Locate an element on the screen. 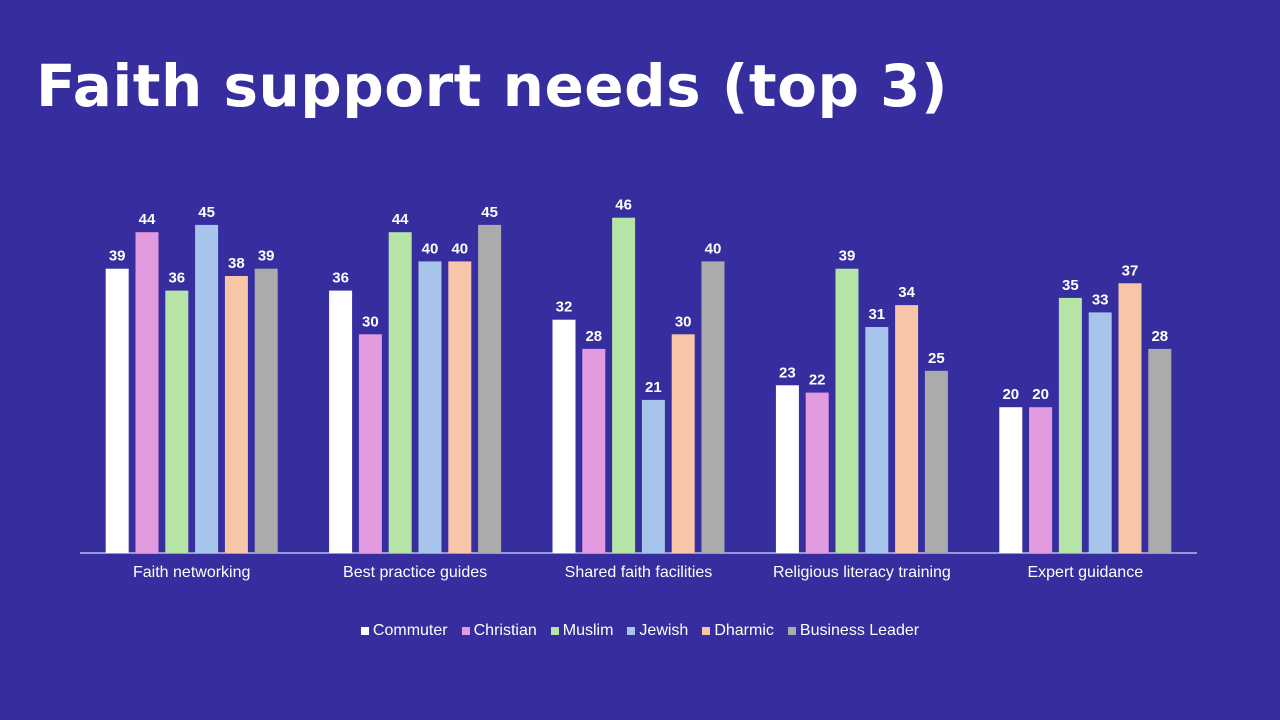 The width and height of the screenshot is (1280, 720). legend-label: Dharmic is located at coordinates (744, 630).